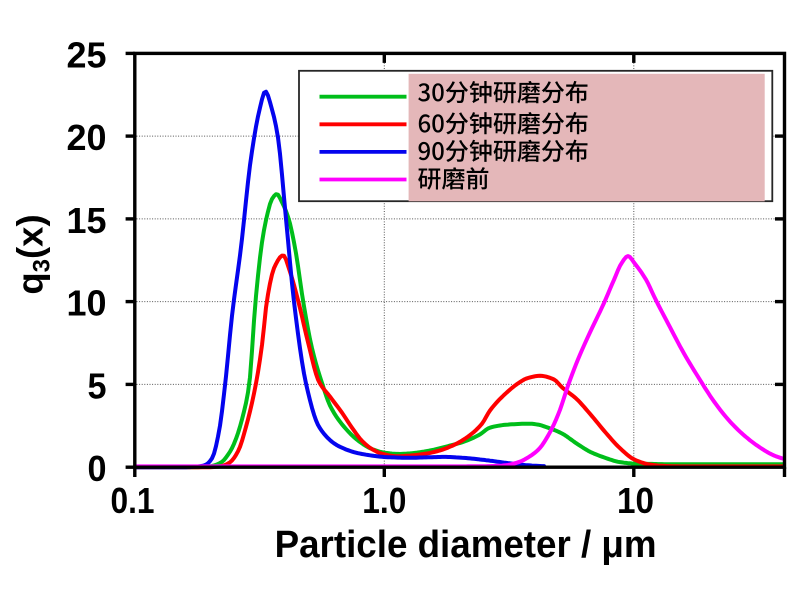 This screenshot has height=600, width=800. Describe the element at coordinates (87, 220) in the screenshot. I see `svg-text: 15` at that location.